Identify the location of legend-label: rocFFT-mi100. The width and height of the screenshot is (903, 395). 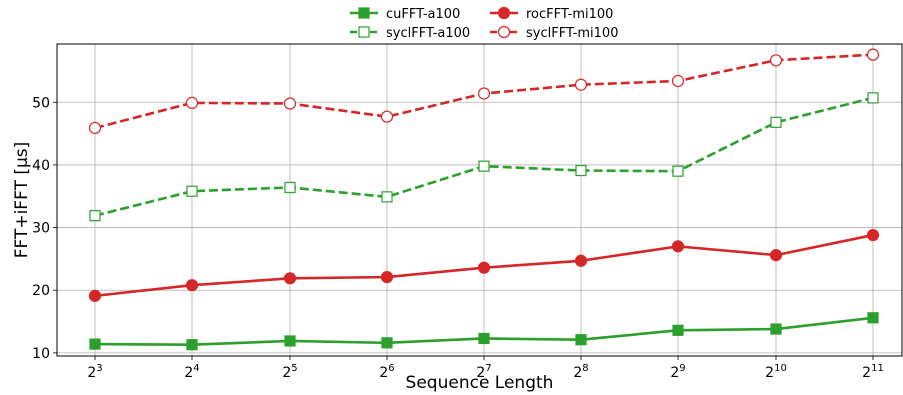
(569, 14).